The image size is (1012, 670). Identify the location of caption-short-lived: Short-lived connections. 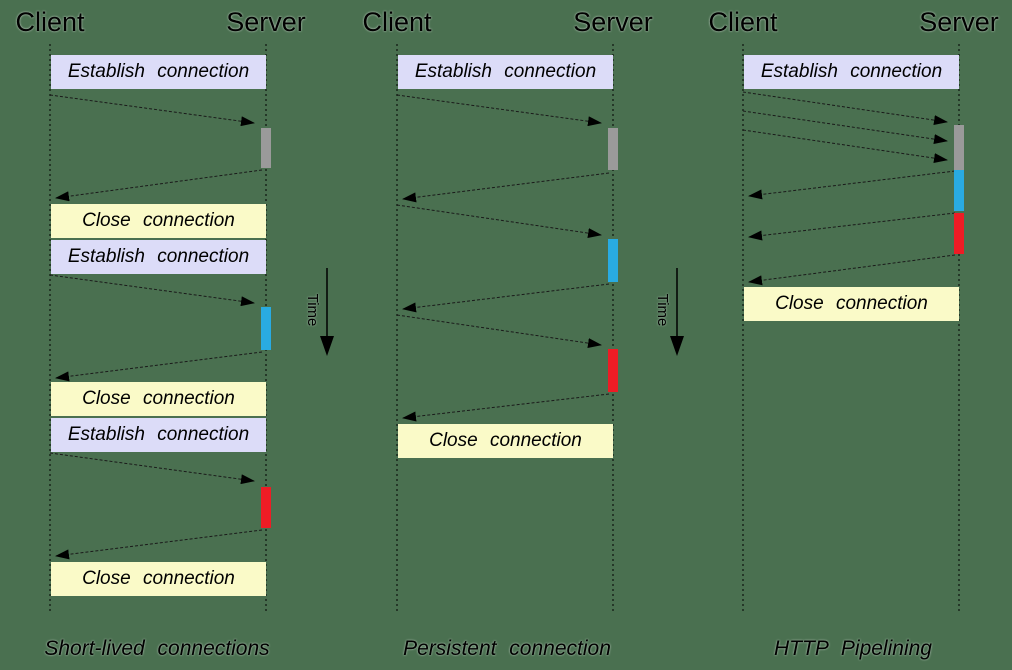
(157, 648).